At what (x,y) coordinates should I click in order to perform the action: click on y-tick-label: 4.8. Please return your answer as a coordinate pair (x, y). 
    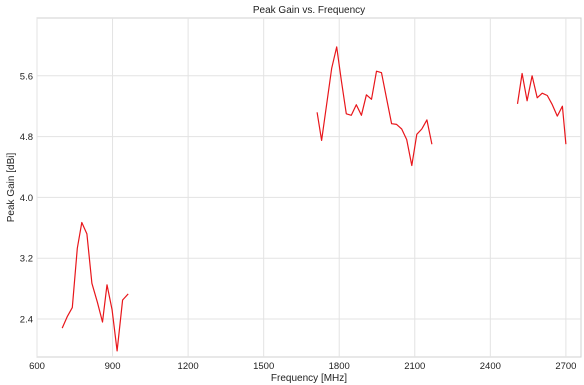
    Looking at the image, I should click on (26, 137).